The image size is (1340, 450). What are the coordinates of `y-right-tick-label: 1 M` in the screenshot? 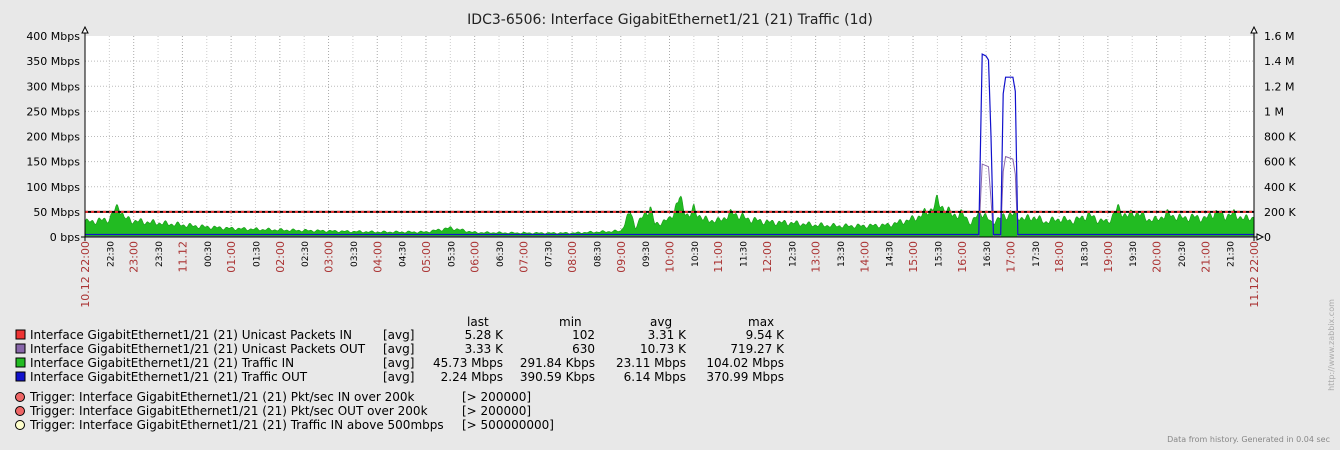 It's located at (1274, 111).